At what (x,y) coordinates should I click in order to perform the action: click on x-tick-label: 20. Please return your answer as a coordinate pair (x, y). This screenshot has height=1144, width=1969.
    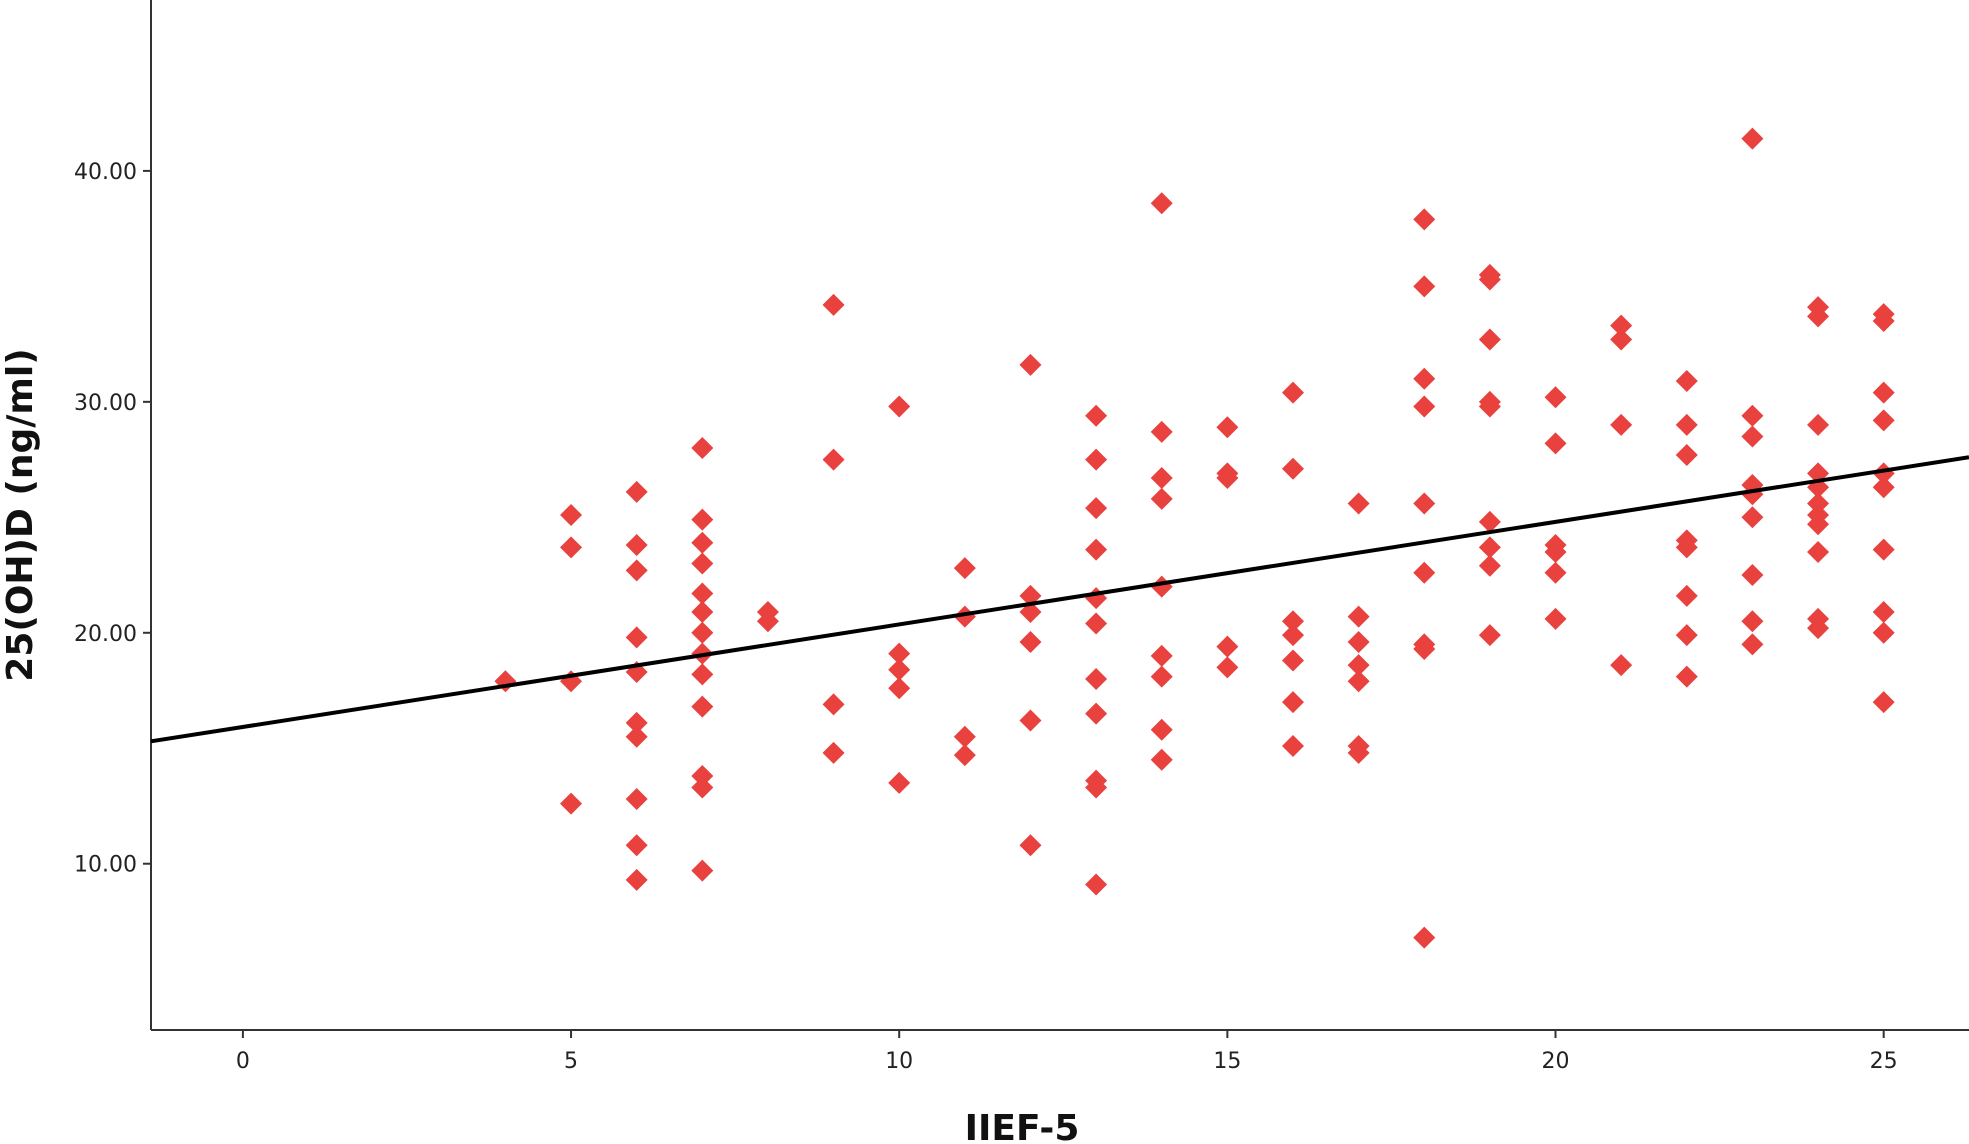
    Looking at the image, I should click on (1556, 1061).